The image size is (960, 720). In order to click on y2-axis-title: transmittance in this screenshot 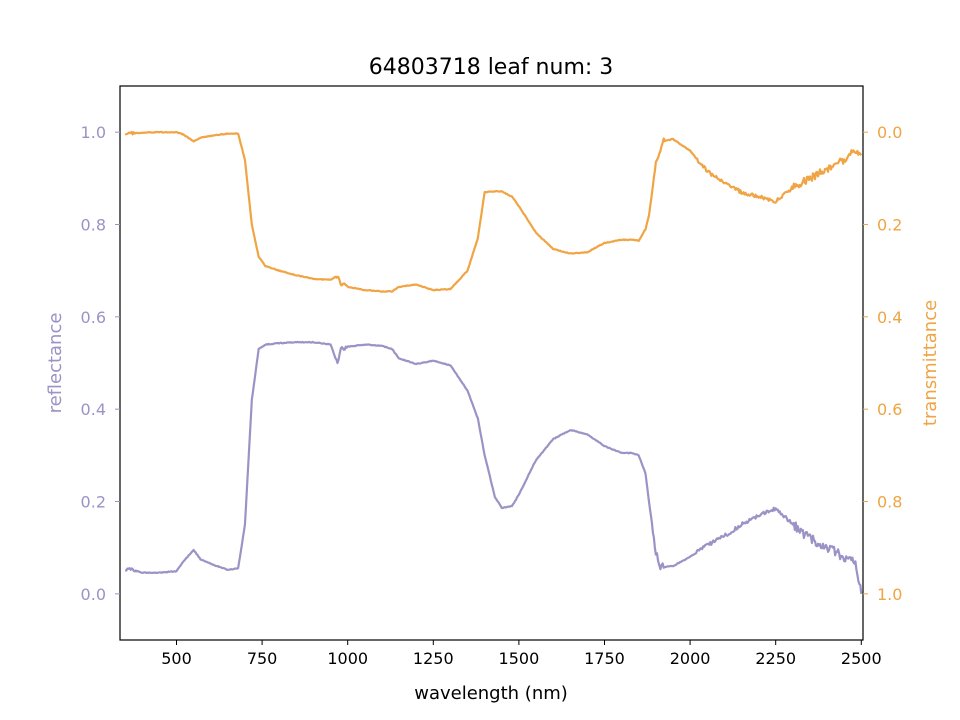, I will do `click(930, 363)`.